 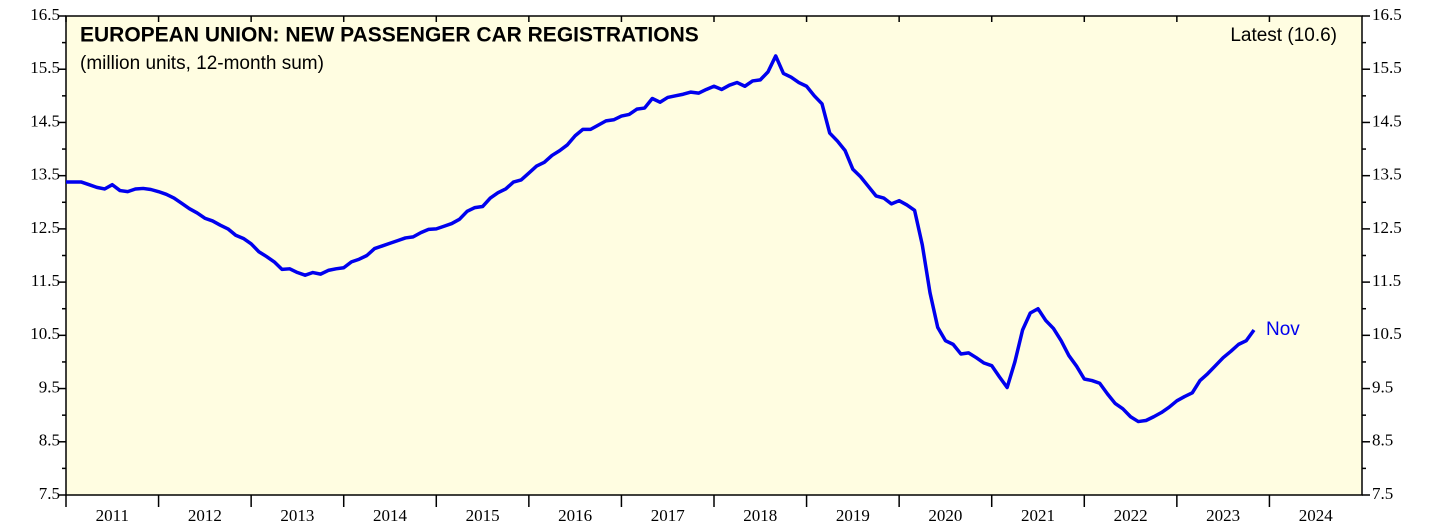 What do you see at coordinates (1387, 120) in the screenshot?
I see `y2-tick-label: 14.5` at bounding box center [1387, 120].